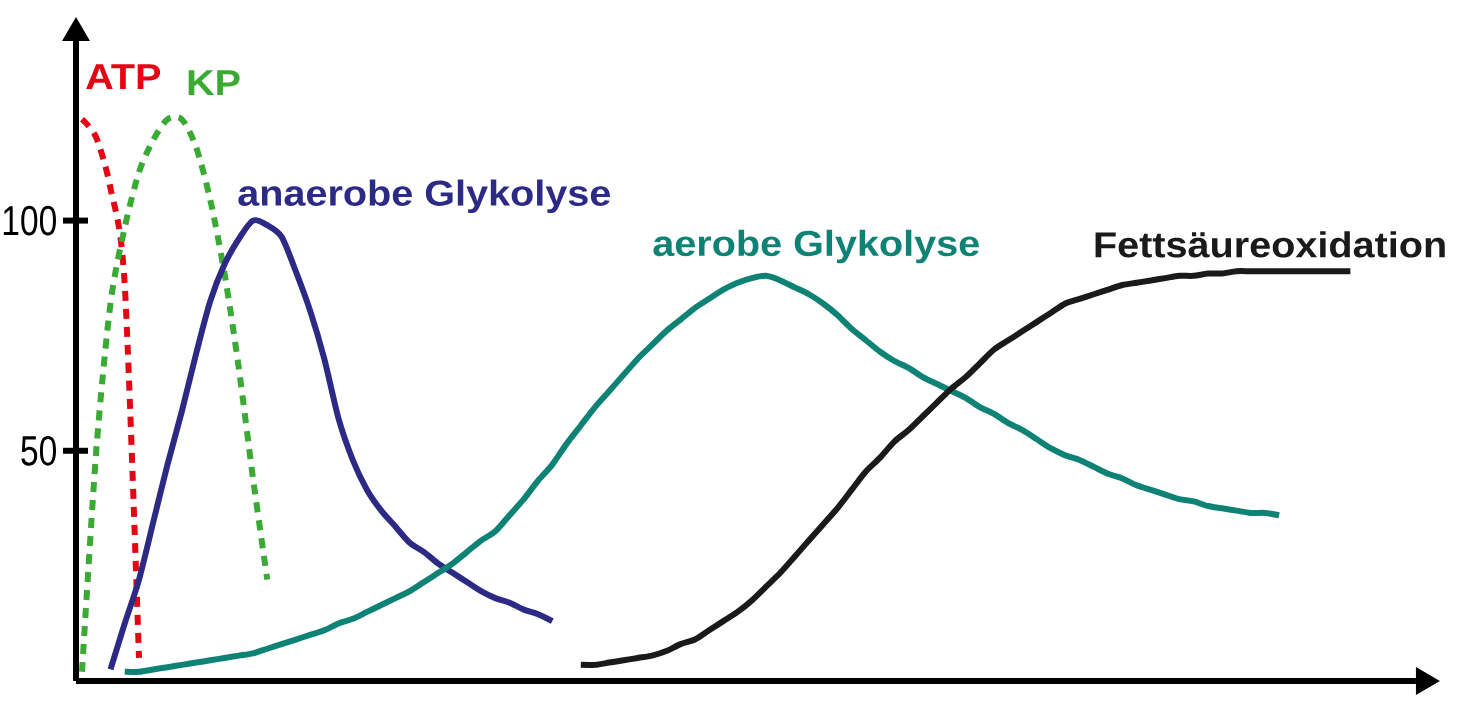 This screenshot has width=1465, height=704. I want to click on series-label: Fettsäureoxidation, so click(1270, 244).